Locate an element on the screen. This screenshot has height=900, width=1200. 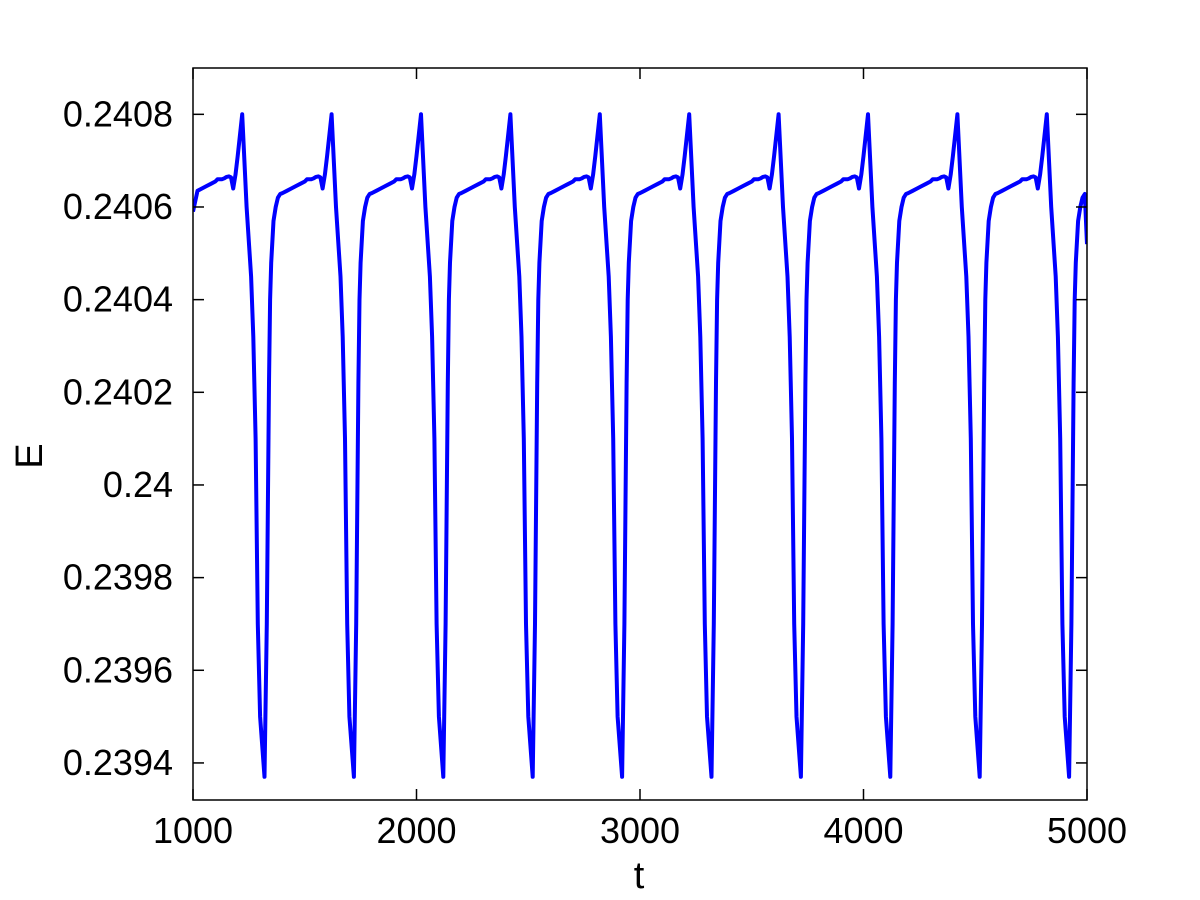
x-tick-label: 4000 is located at coordinates (863, 830).